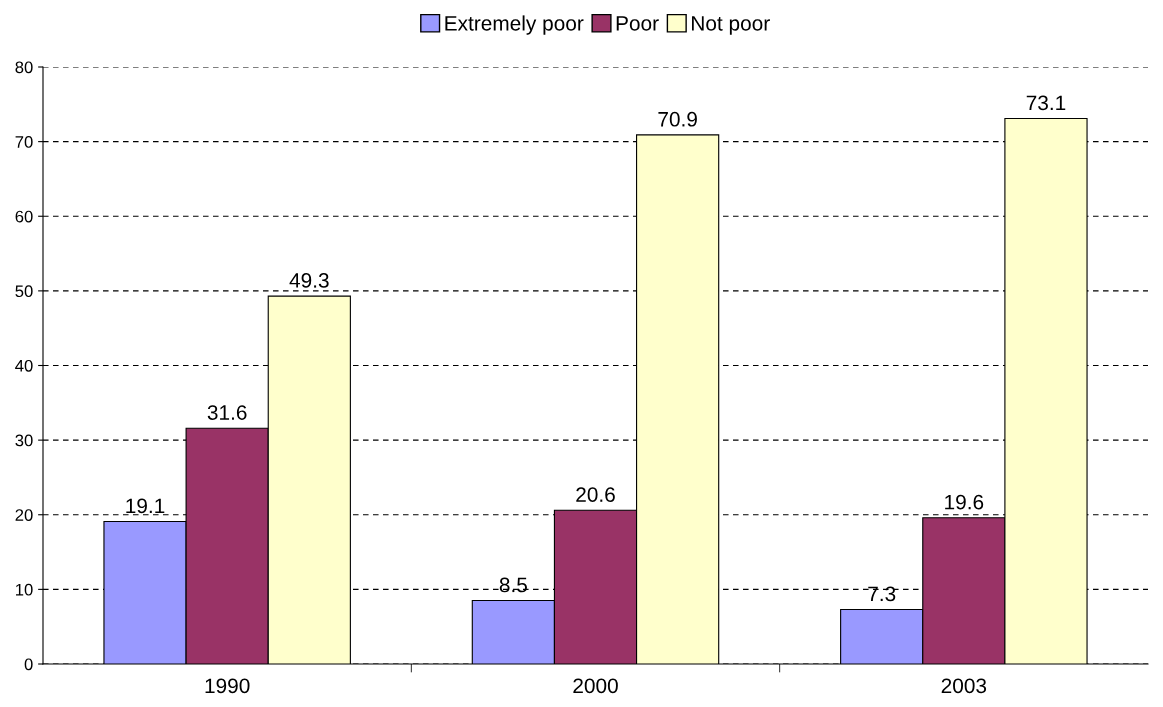 The width and height of the screenshot is (1163, 707). Describe the element at coordinates (24, 67) in the screenshot. I see `y-tick-label: 80` at that location.